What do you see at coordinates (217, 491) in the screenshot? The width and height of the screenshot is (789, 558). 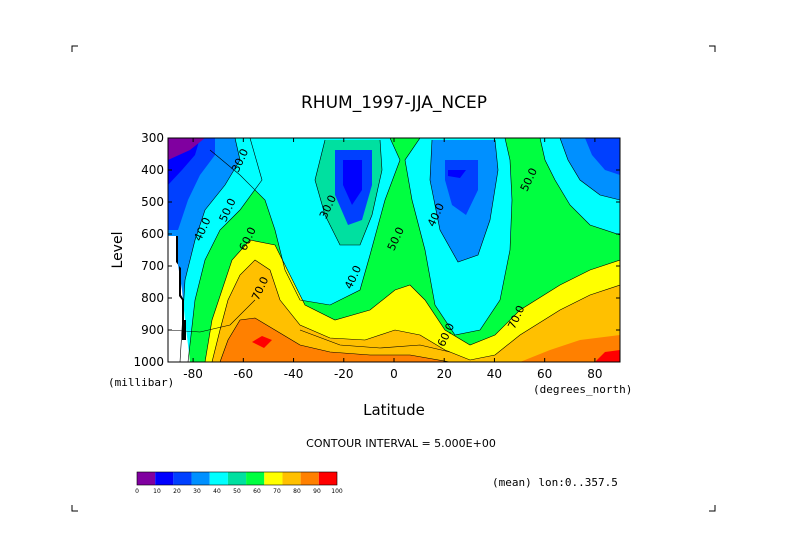 I see `colorbar-label: 40` at bounding box center [217, 491].